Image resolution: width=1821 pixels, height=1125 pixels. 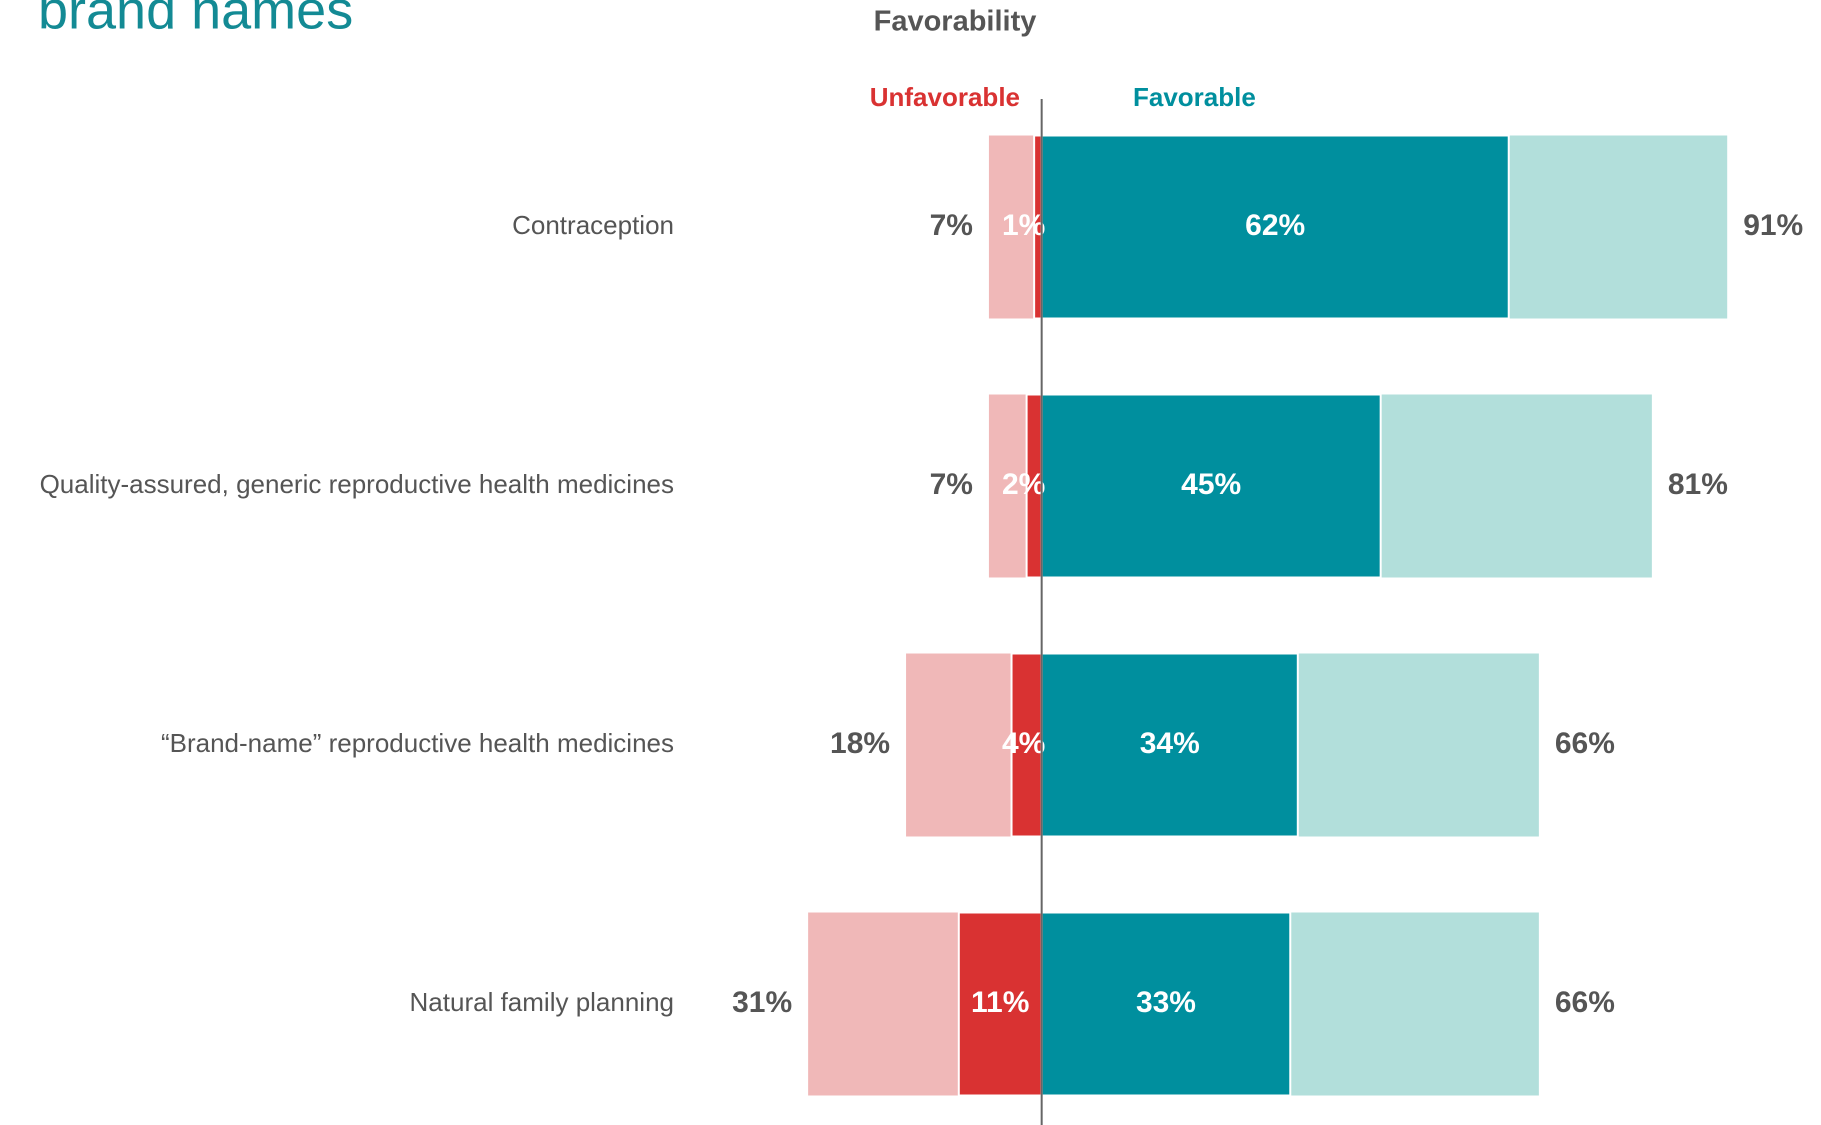 What do you see at coordinates (1023, 225) in the screenshot?
I see `unfavorable-strong-label: 1%` at bounding box center [1023, 225].